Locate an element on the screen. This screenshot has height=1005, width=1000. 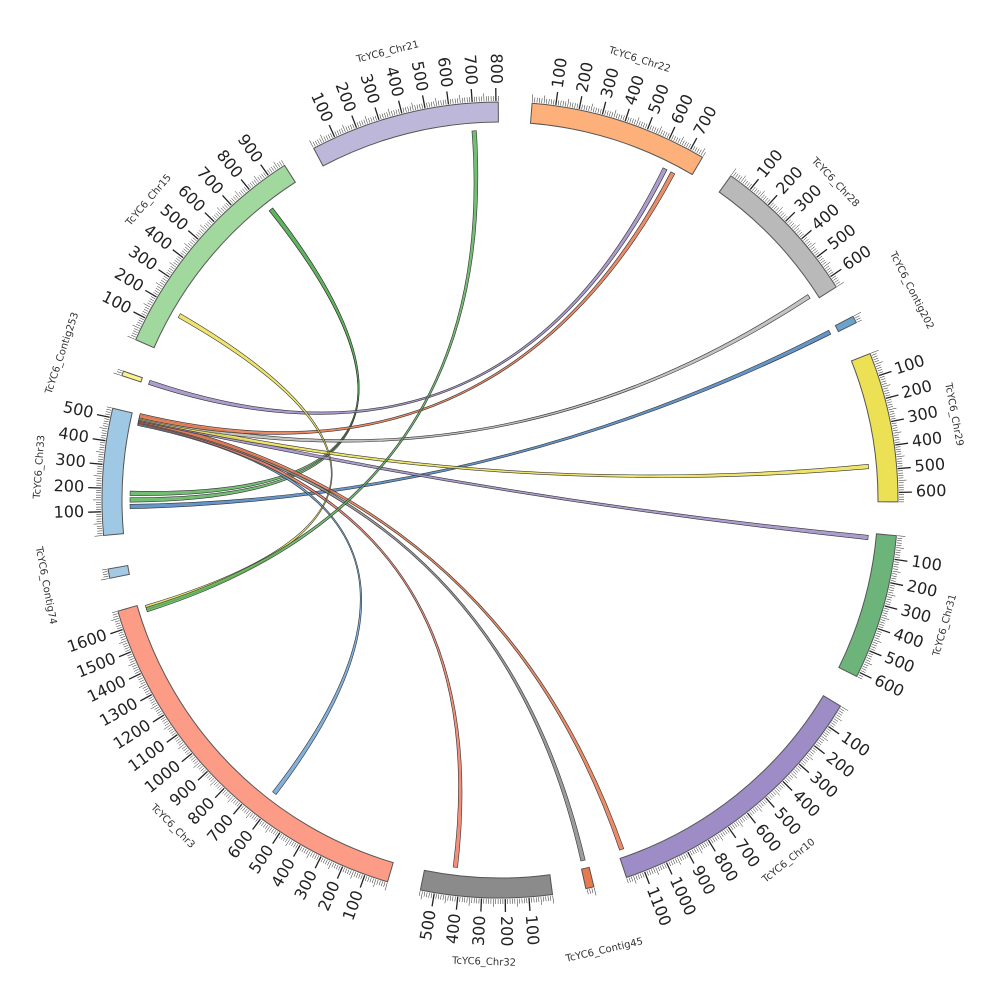
segment-name-label: TcYC6_Contig253 is located at coordinates (62, 353).